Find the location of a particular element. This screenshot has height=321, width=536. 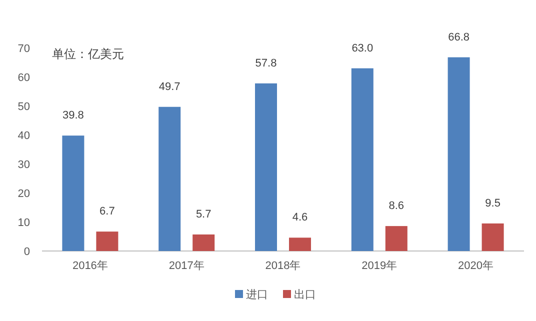

y-tick-label: 70 is located at coordinates (24, 49).